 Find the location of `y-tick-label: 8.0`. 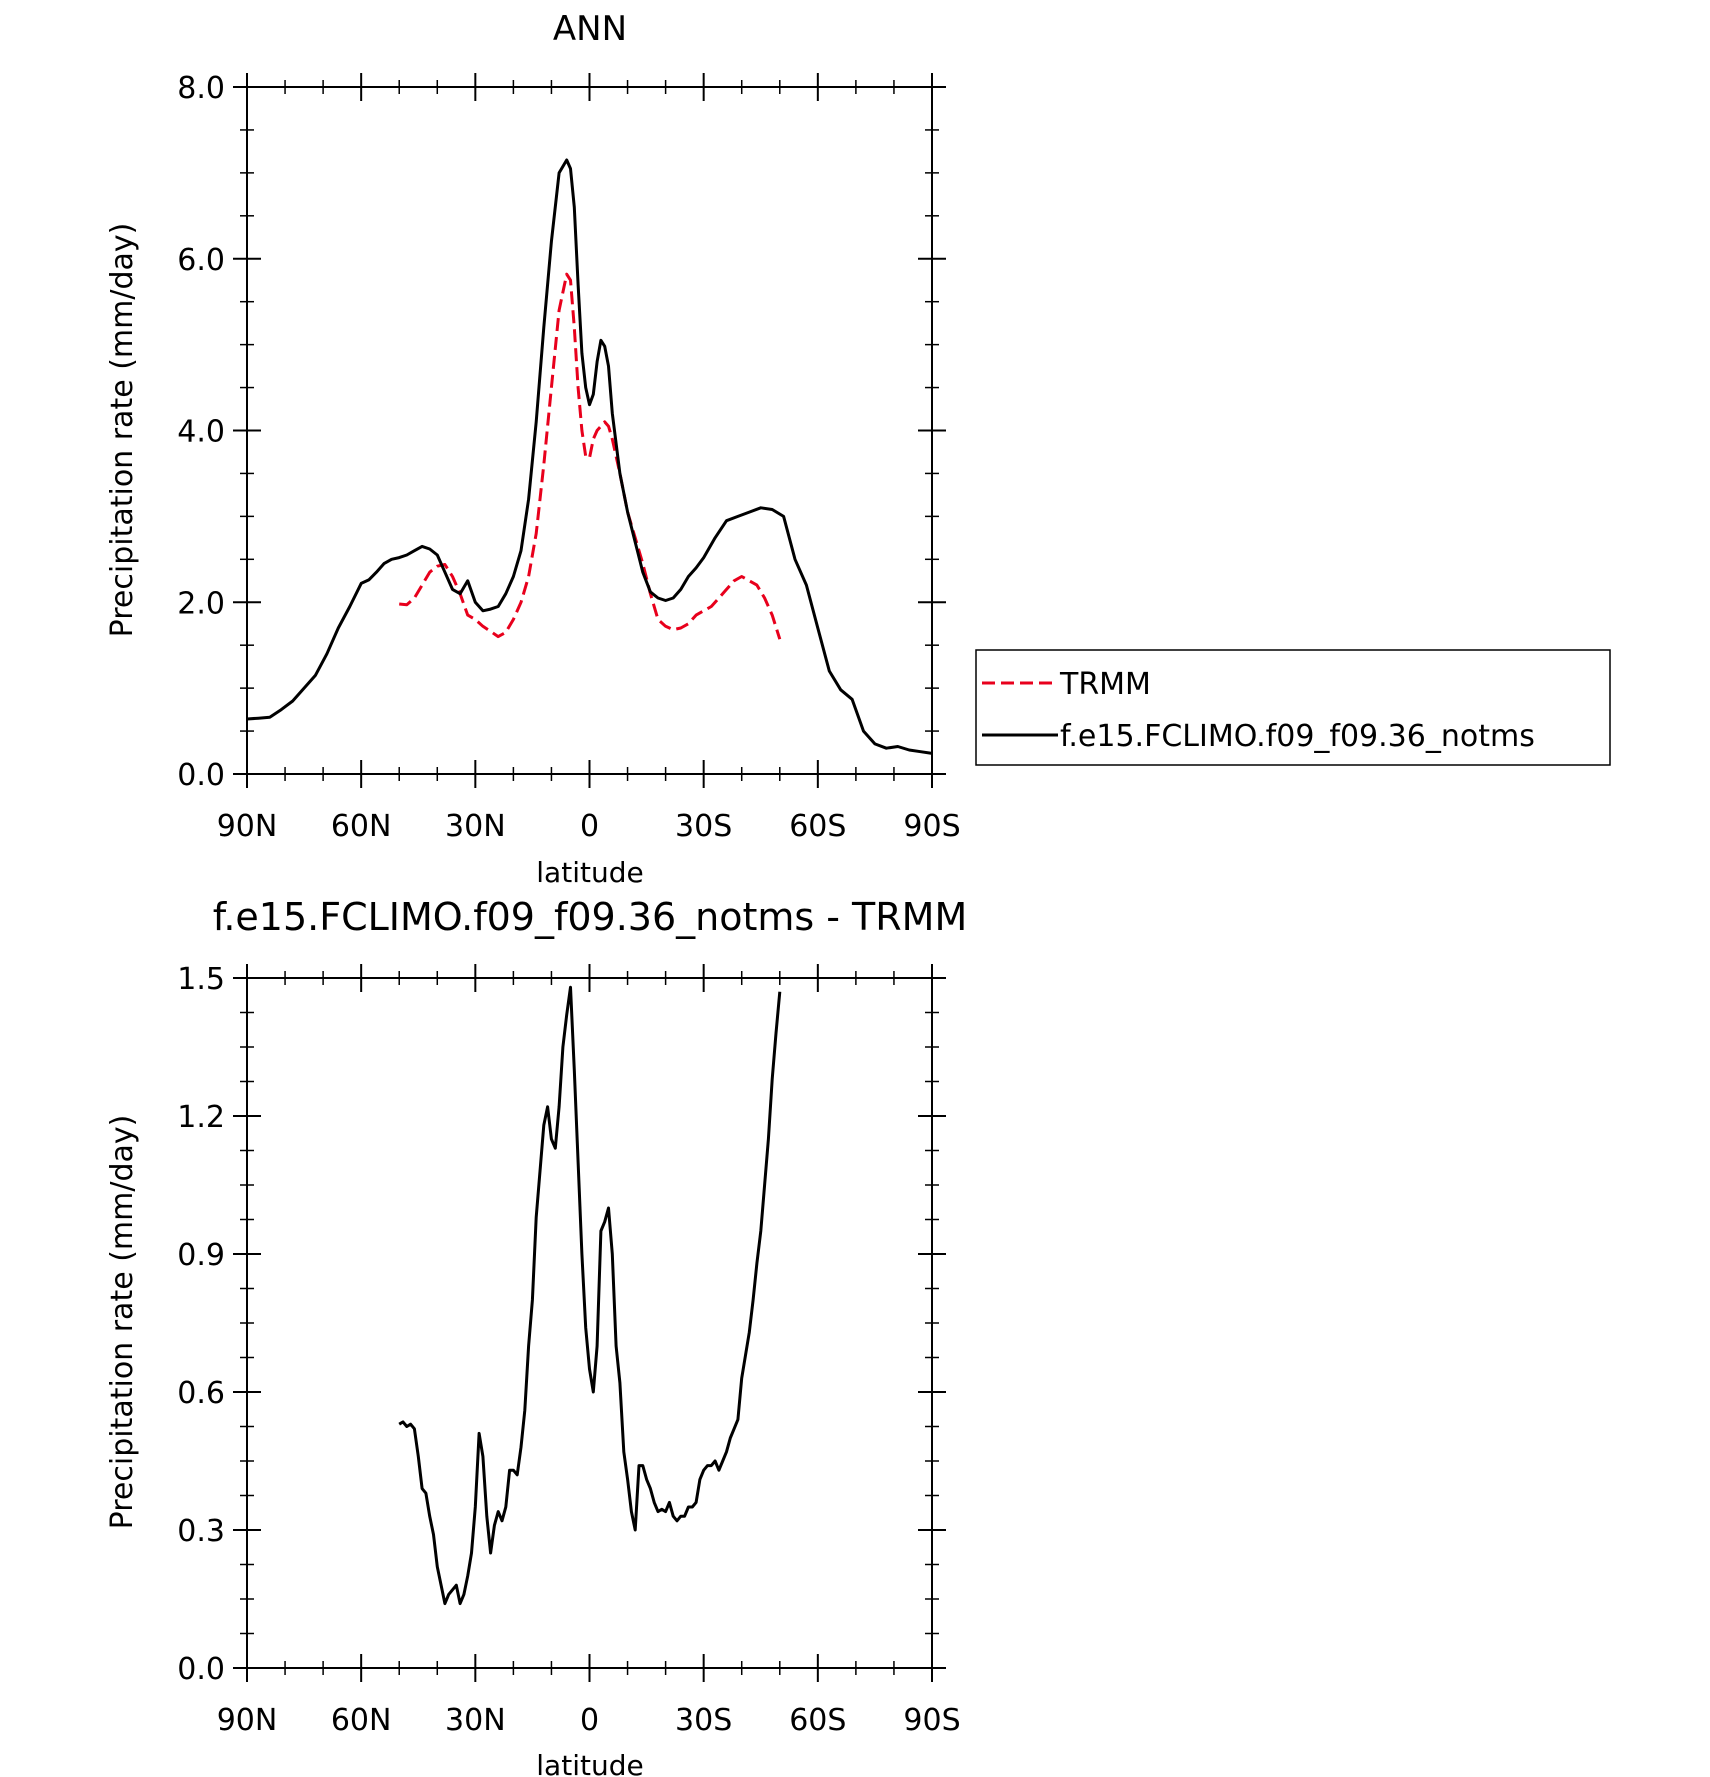

y-tick-label: 8.0 is located at coordinates (201, 88).